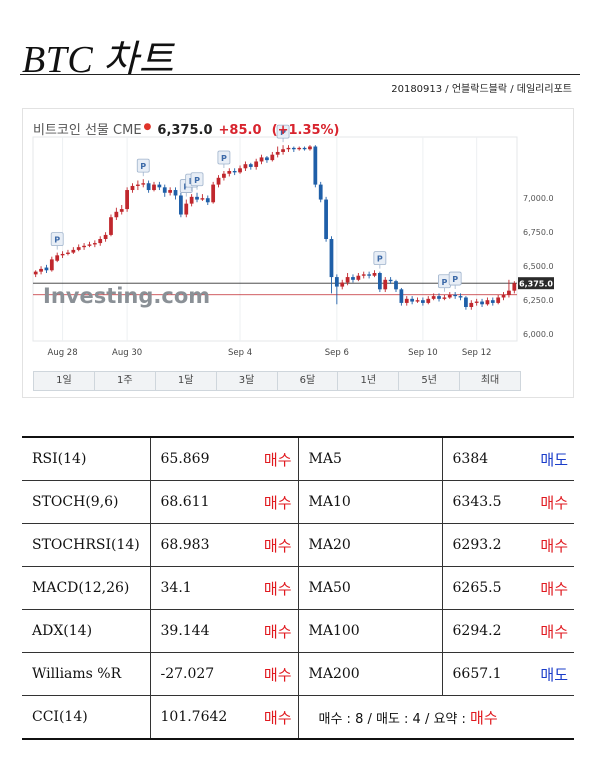  What do you see at coordinates (430, 381) in the screenshot?
I see `period-5y-button: 5년` at bounding box center [430, 381].